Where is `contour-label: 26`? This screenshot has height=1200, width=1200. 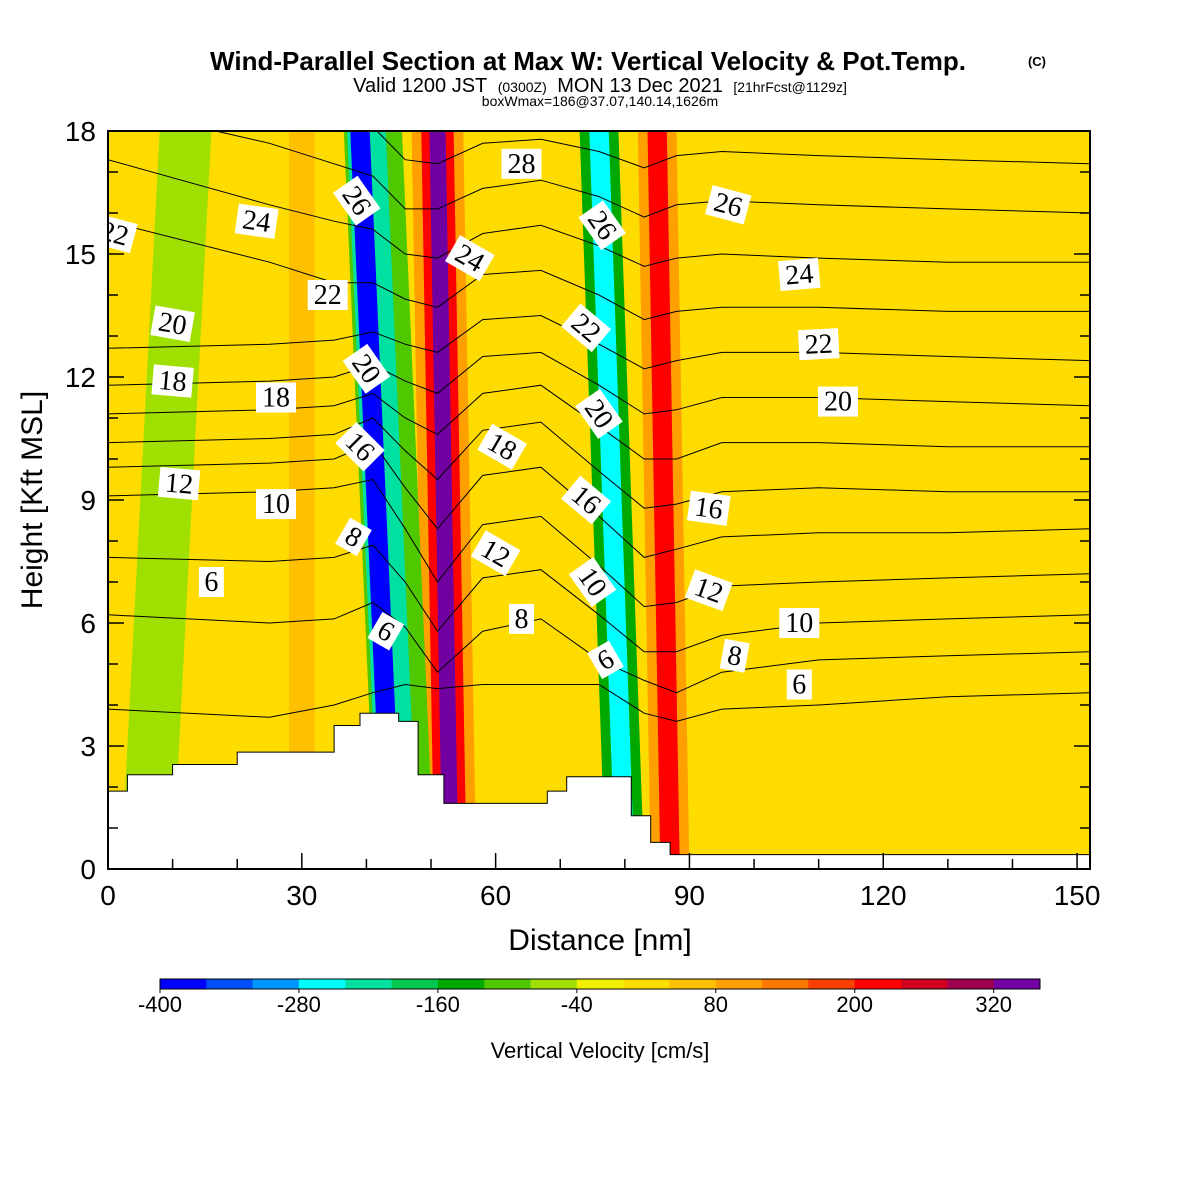
contour-label: 26 is located at coordinates (728, 205).